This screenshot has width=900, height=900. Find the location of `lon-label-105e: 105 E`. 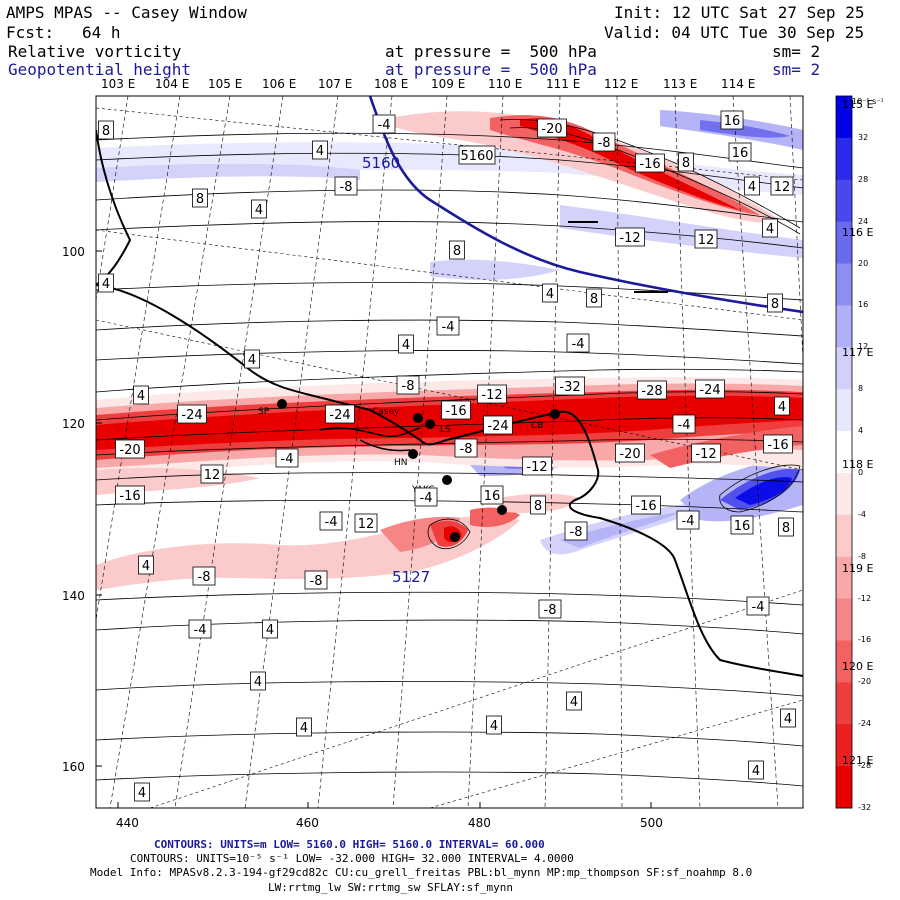

lon-label-105e: 105 E is located at coordinates (225, 84).